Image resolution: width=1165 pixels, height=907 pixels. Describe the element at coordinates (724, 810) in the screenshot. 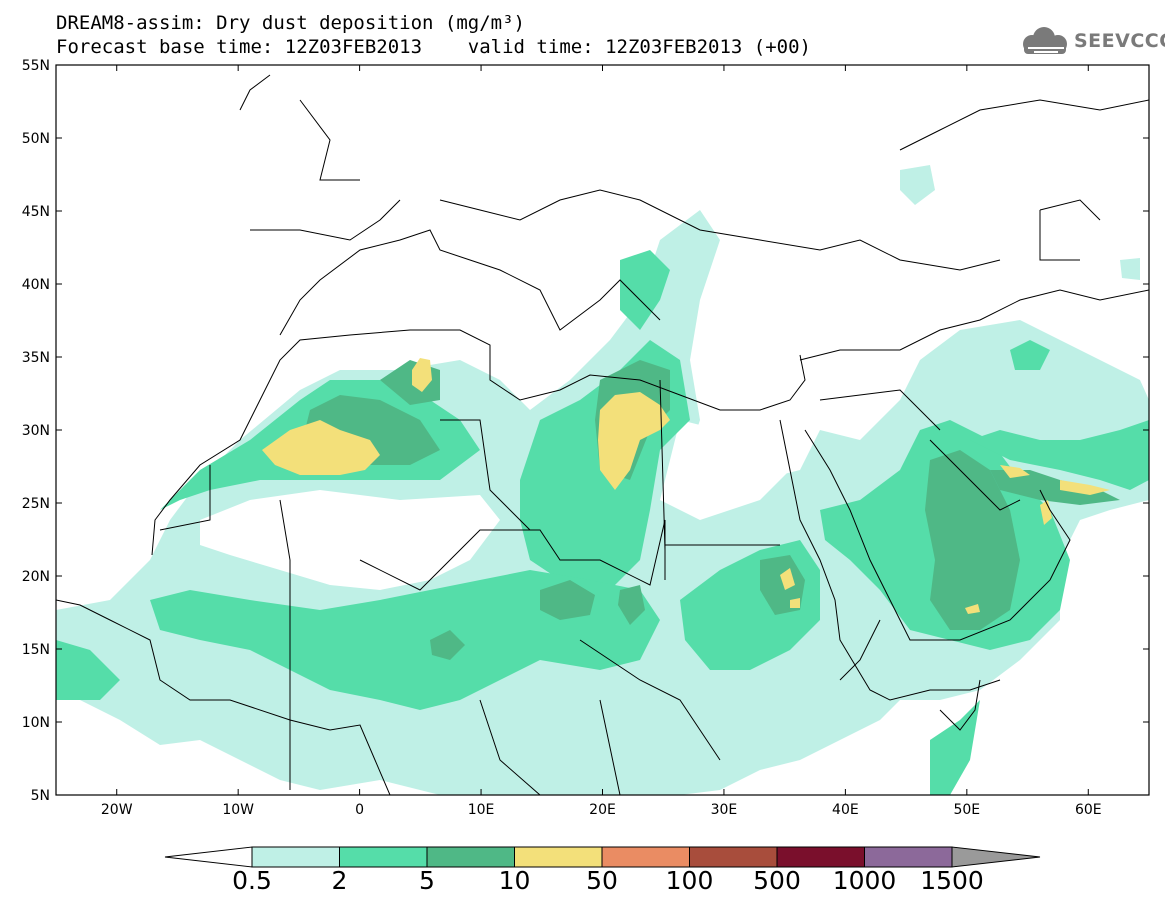

I see `lon-label: 30E` at that location.